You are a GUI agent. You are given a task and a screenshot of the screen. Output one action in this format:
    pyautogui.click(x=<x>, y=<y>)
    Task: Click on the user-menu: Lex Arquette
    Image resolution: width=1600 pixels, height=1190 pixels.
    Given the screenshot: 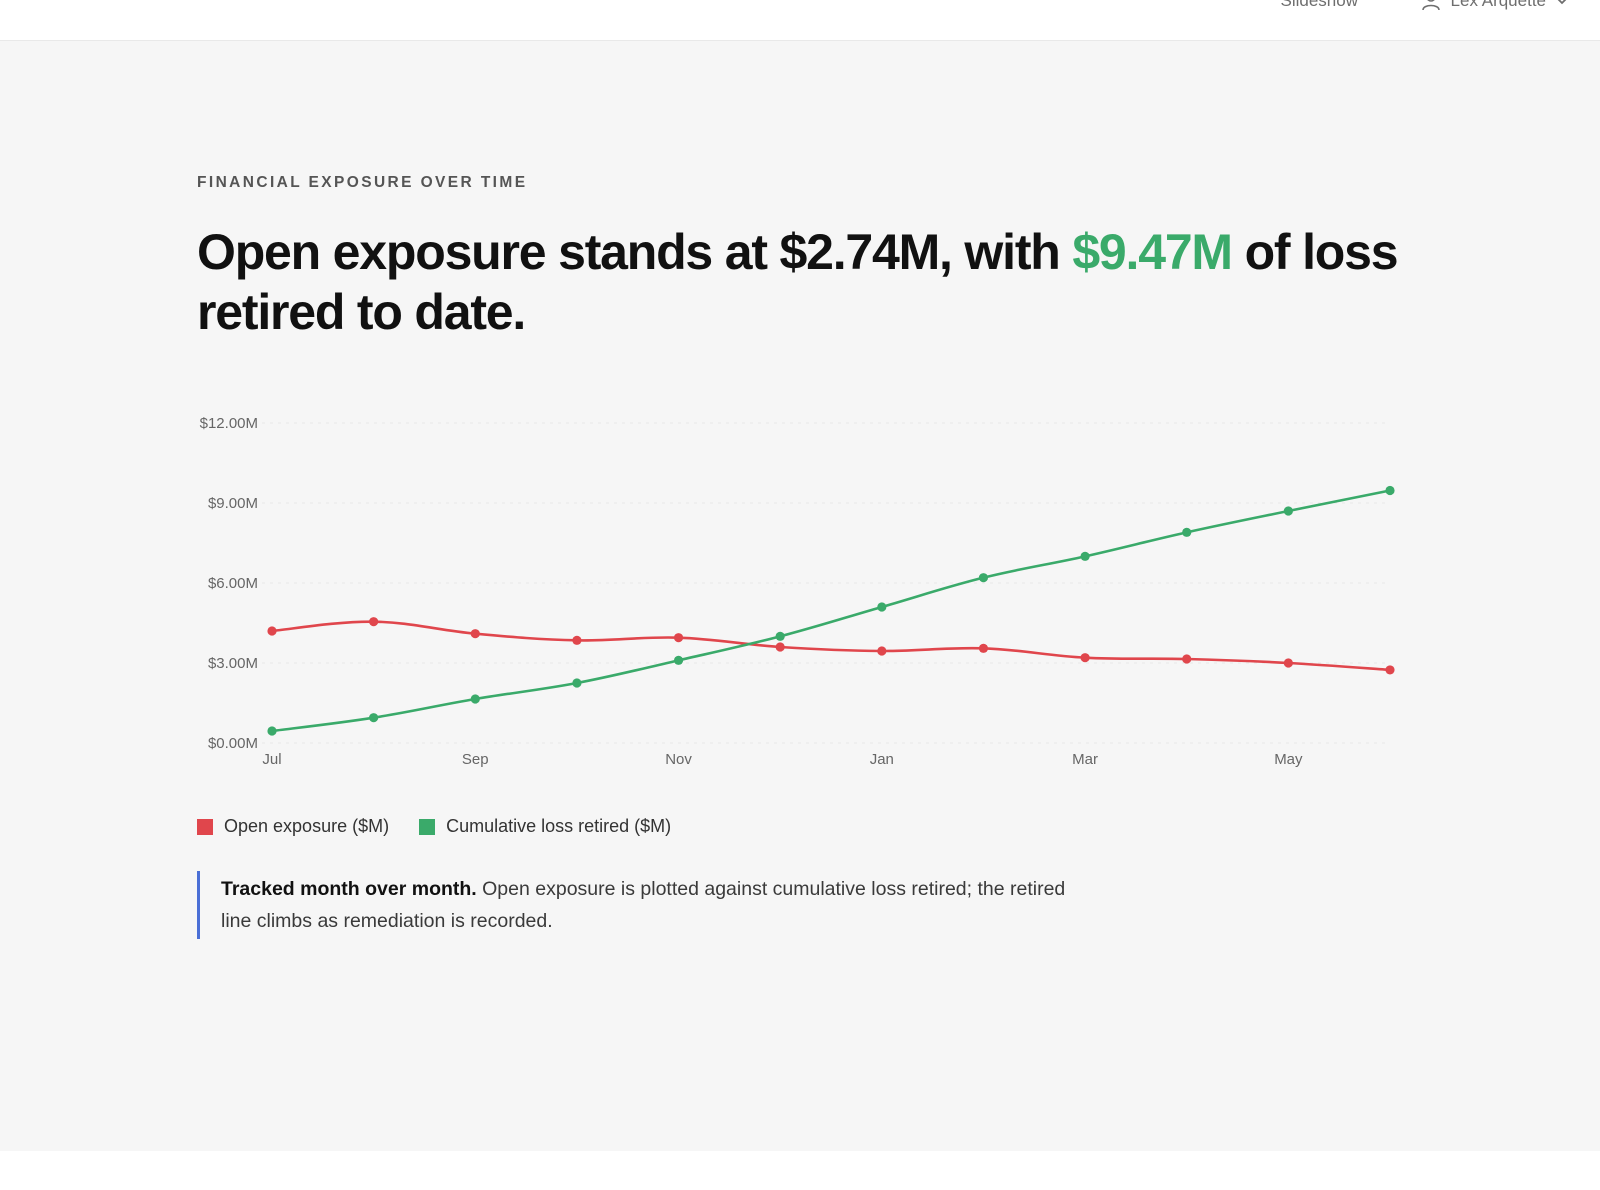 What is the action you would take?
    pyautogui.click(x=1494, y=5)
    